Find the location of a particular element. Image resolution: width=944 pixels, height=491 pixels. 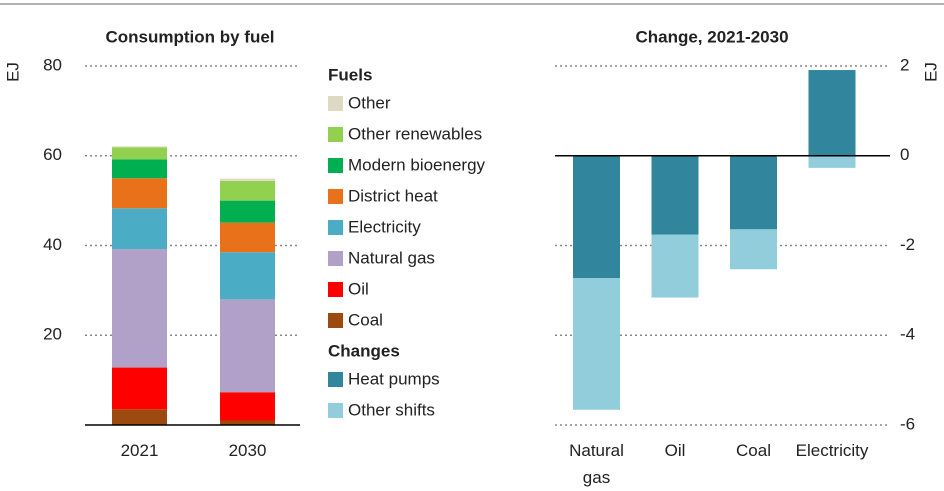

legend-label: Other shifts is located at coordinates (391, 409).